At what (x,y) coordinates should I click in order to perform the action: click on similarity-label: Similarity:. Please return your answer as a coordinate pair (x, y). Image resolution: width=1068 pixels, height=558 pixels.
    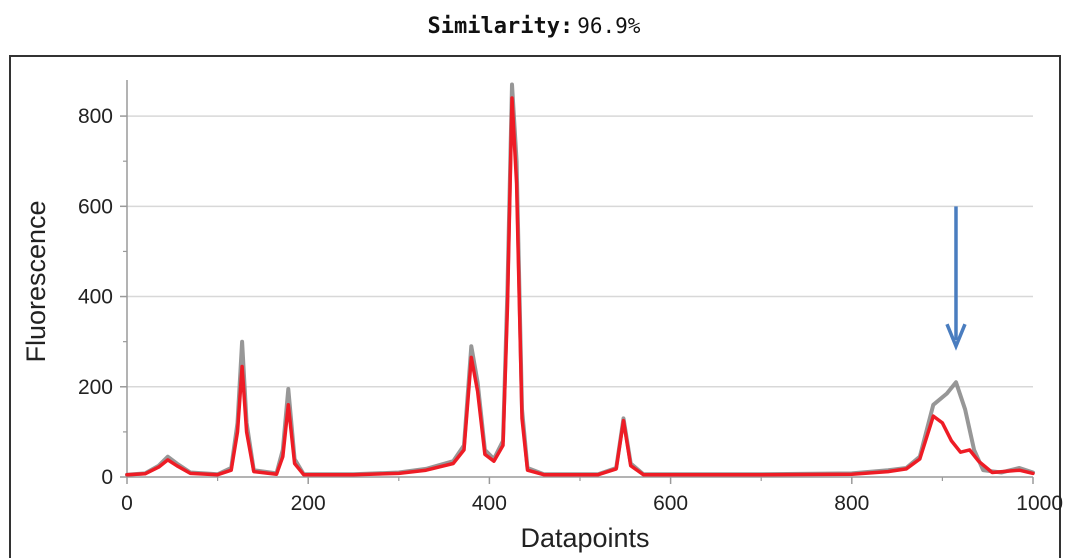
    Looking at the image, I should click on (500, 26).